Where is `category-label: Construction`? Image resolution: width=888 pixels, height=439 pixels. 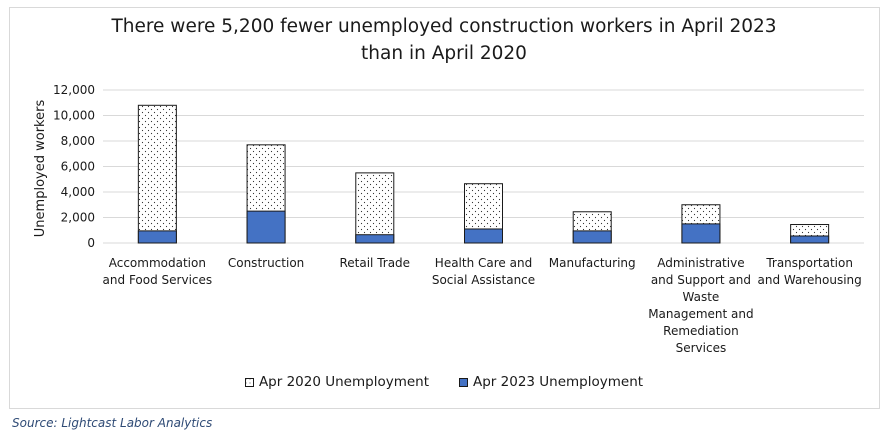
category-label: Construction is located at coordinates (266, 263).